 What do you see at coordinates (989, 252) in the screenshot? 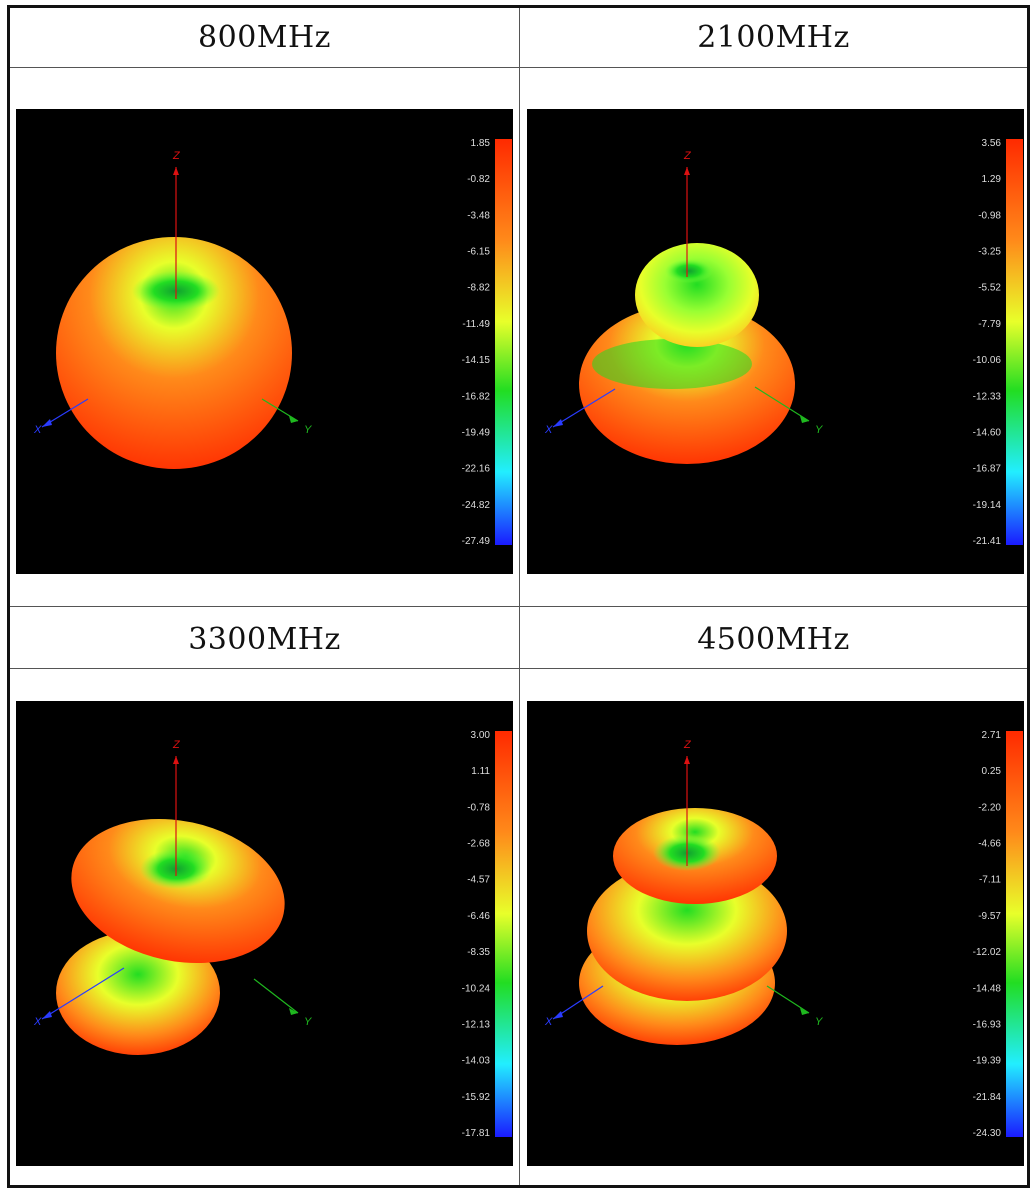
I see `color-scale-tick: -3.25` at bounding box center [989, 252].